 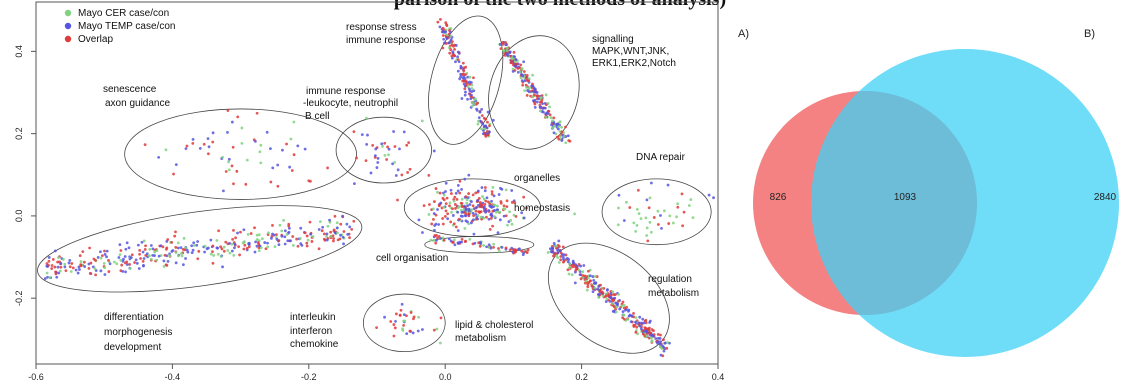 I want to click on page-title: parison of the two methods of analysis), so click(x=560, y=5).